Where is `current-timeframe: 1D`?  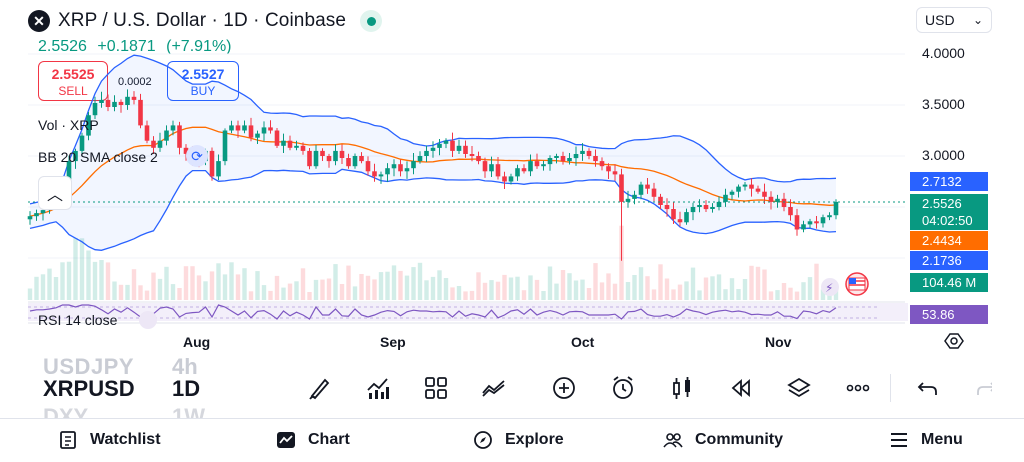
current-timeframe: 1D is located at coordinates (186, 388).